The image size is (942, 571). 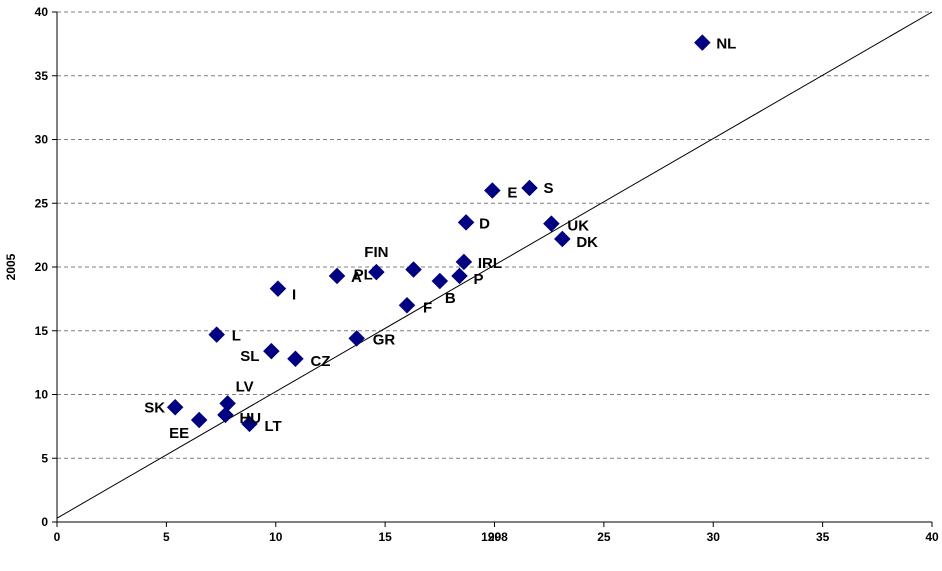 I want to click on point-label-i: I, so click(x=294, y=295).